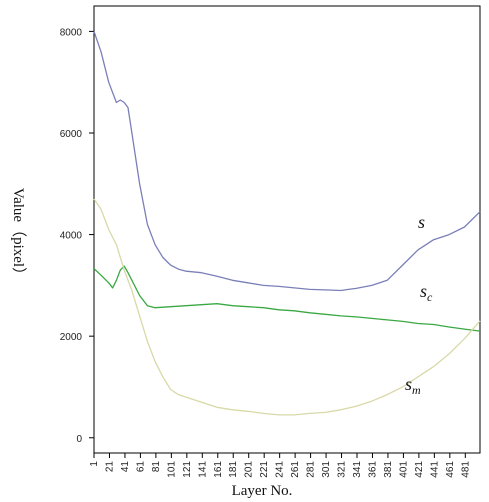 The height and width of the screenshot is (502, 489). Describe the element at coordinates (71, 236) in the screenshot. I see `y-tick-label: 4000` at that location.